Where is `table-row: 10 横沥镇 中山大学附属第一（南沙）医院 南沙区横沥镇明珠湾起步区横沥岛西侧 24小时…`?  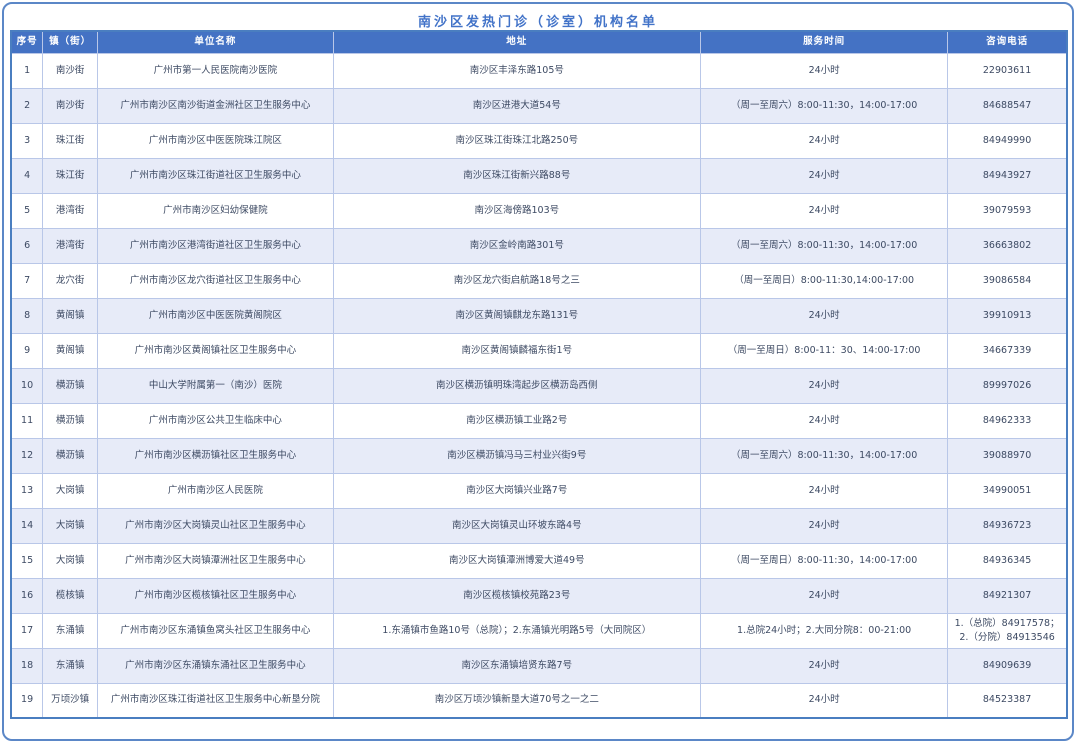 table-row: 10 横沥镇 中山大学附属第一（南沙）医院 南沙区横沥镇明珠湾起步区横沥岛西侧 24小时… is located at coordinates (539, 385).